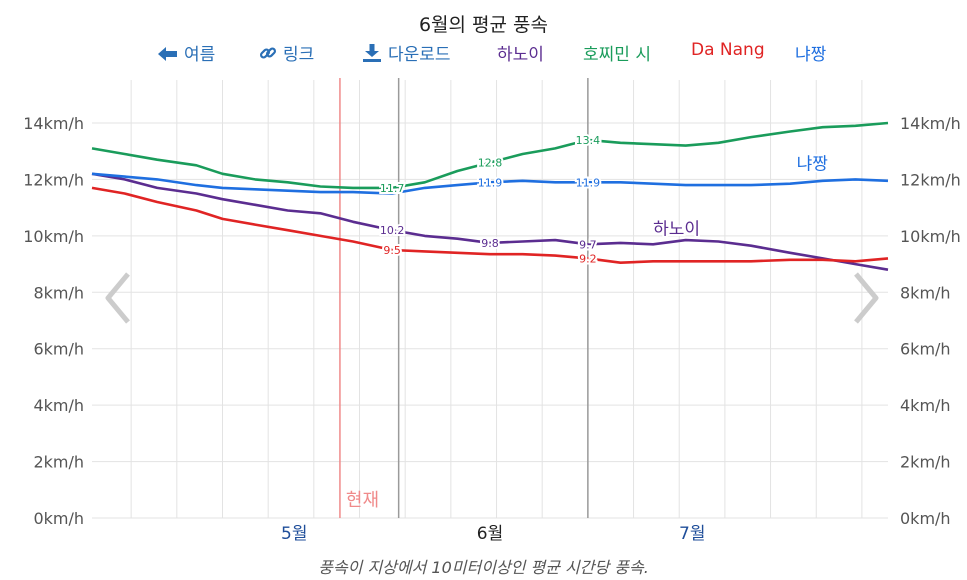 The width and height of the screenshot is (967, 580). Describe the element at coordinates (925, 349) in the screenshot. I see `y-tick-label-right: 6km/h` at that location.